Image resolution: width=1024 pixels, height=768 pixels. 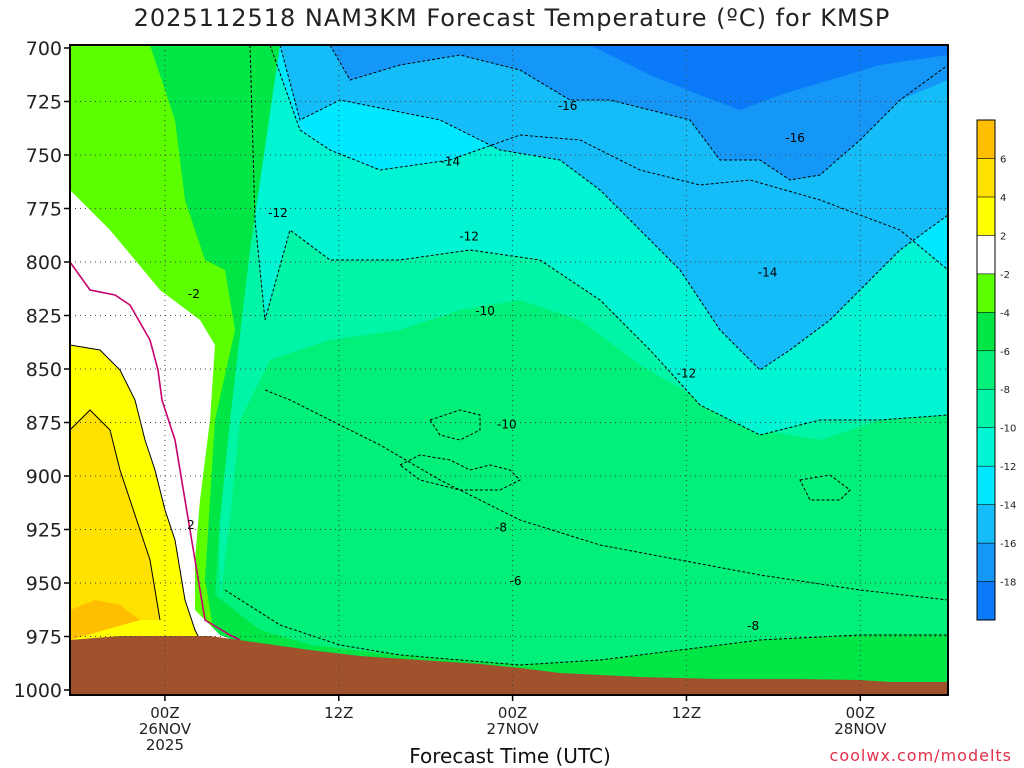 I want to click on y-tick-label: 975, so click(x=44, y=638).